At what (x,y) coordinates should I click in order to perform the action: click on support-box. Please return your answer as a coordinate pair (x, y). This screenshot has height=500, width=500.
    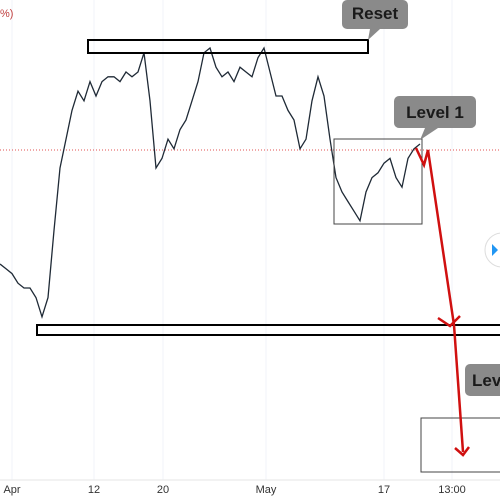
    Looking at the image, I should click on (268, 330).